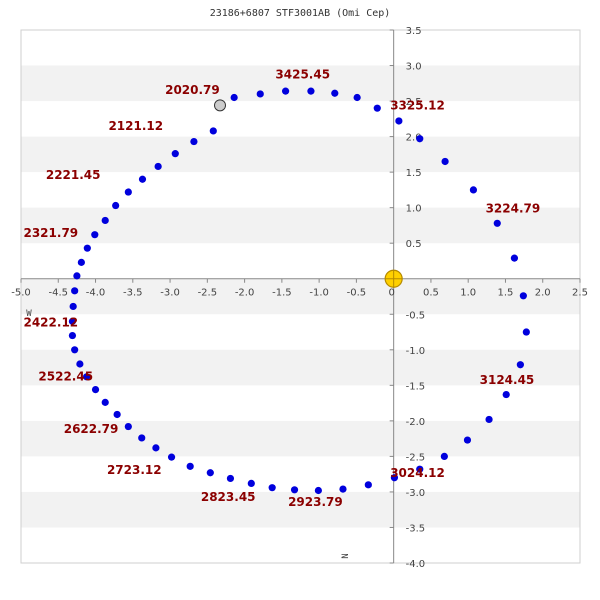 The image size is (600, 600). What do you see at coordinates (228, 497) in the screenshot?
I see `epoch-label: 2823.45` at bounding box center [228, 497].